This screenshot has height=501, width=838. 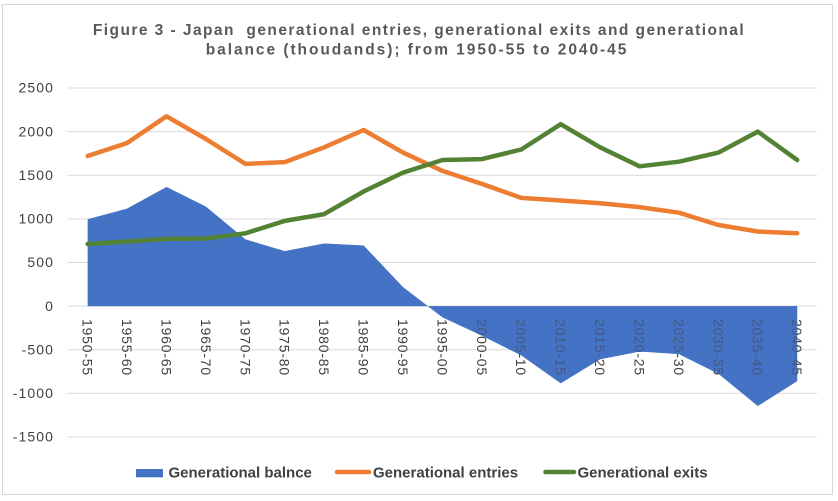 I want to click on svg-text: 1965-70, so click(x=206, y=347).